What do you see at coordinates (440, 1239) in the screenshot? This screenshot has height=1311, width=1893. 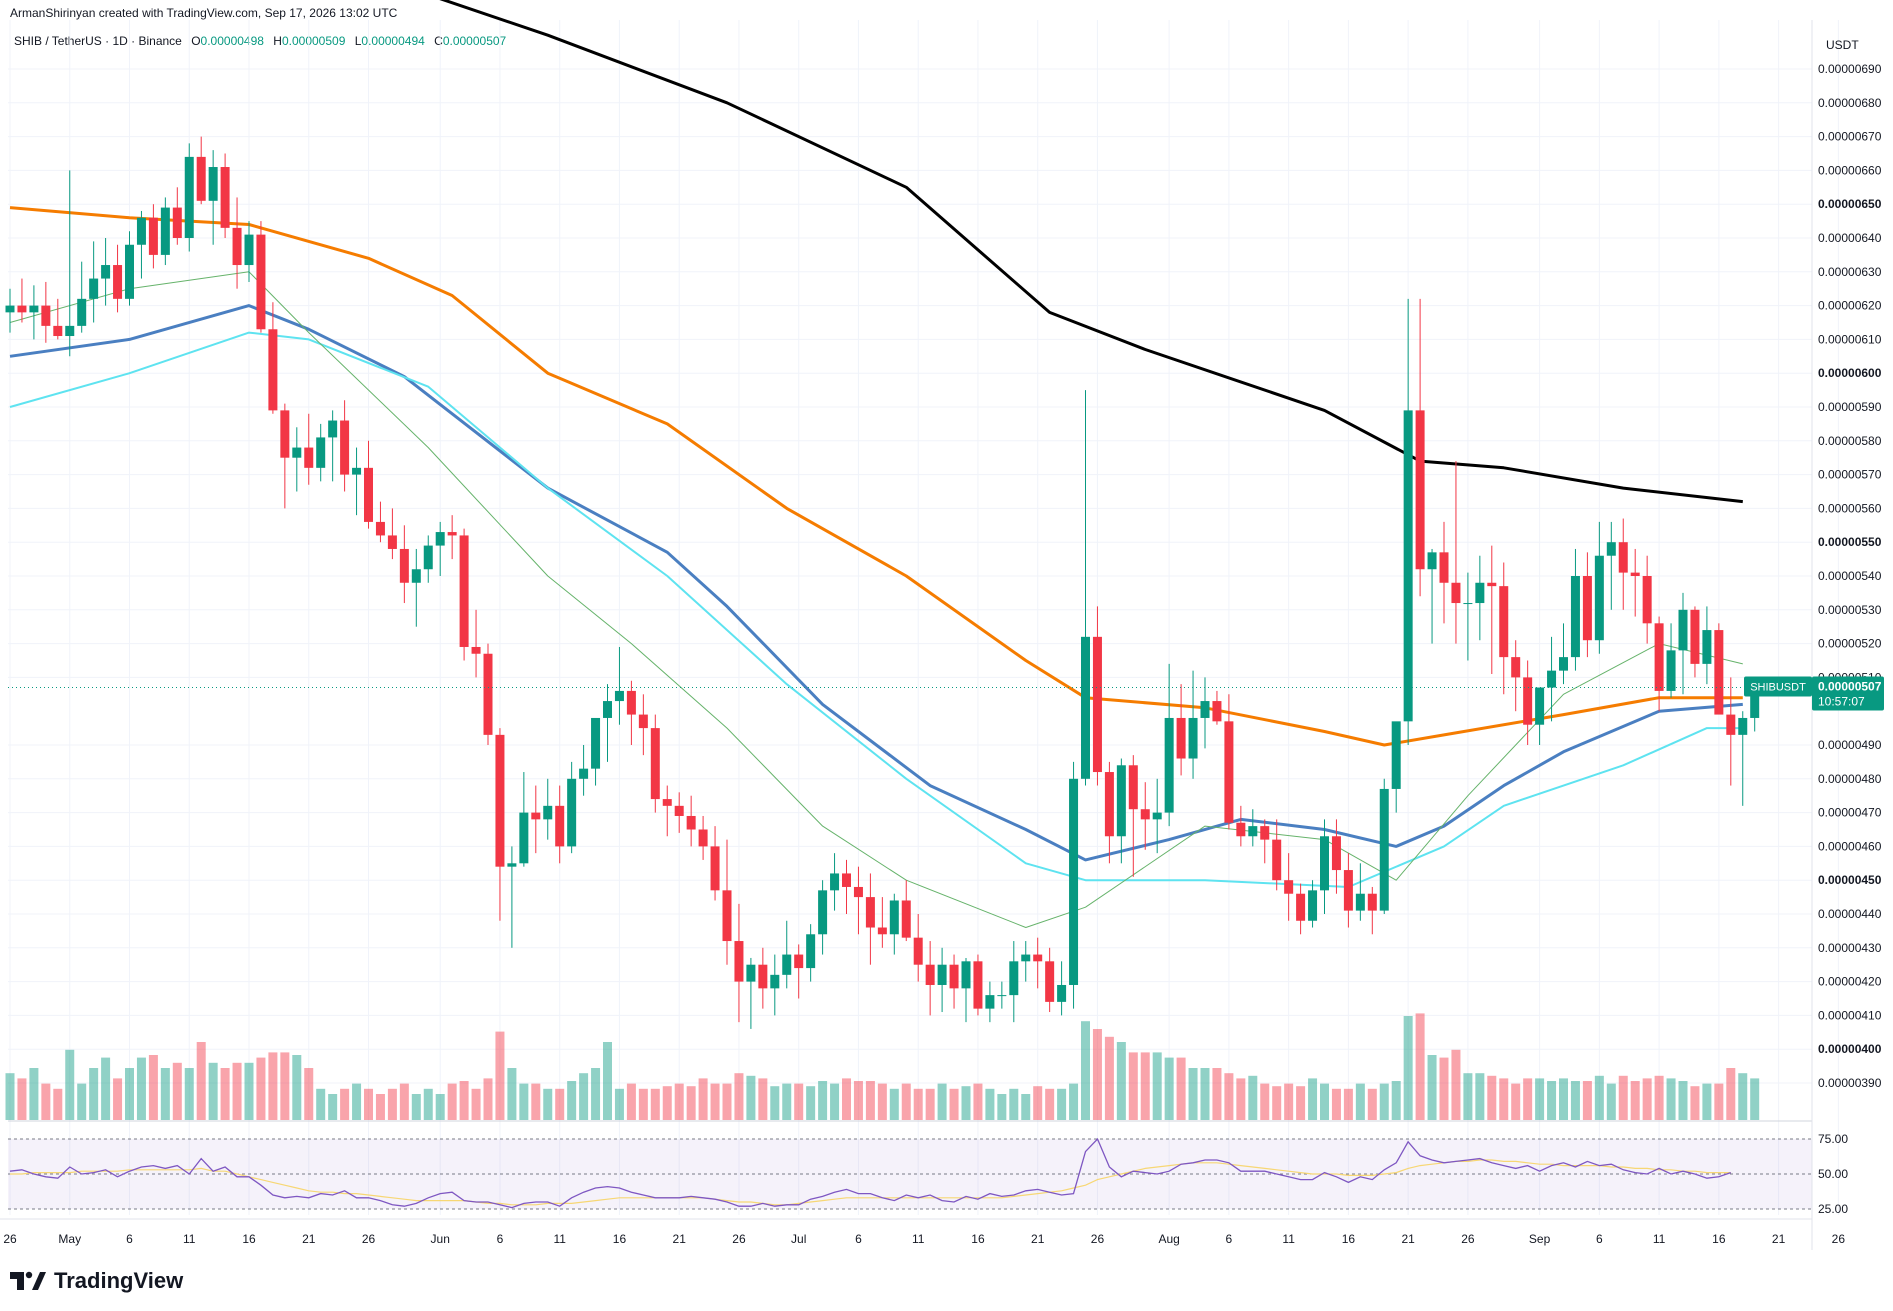 I see `time-tick-label: Jun` at bounding box center [440, 1239].